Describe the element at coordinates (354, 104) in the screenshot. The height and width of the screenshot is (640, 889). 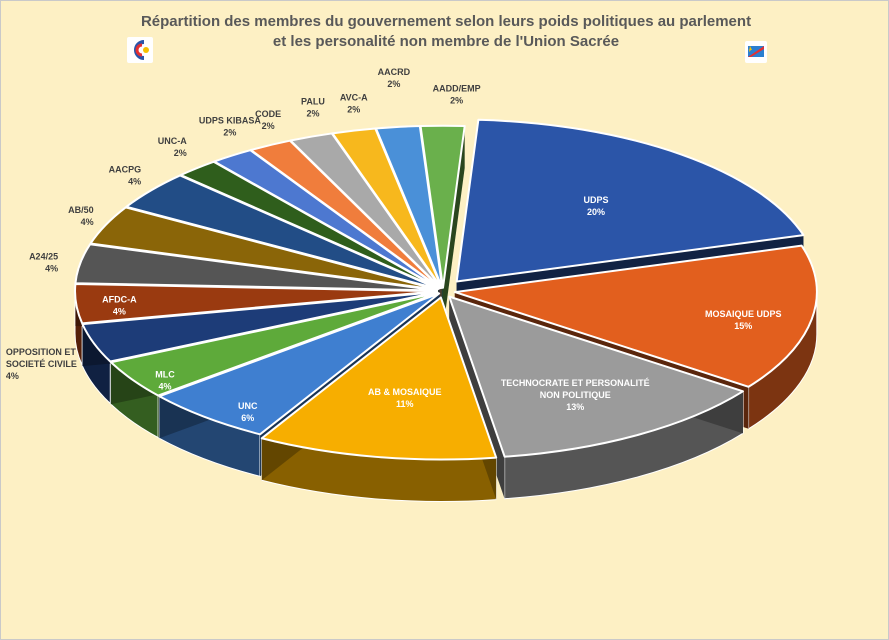
I see `slice-label-avc-a: AVC-A 2%` at that location.